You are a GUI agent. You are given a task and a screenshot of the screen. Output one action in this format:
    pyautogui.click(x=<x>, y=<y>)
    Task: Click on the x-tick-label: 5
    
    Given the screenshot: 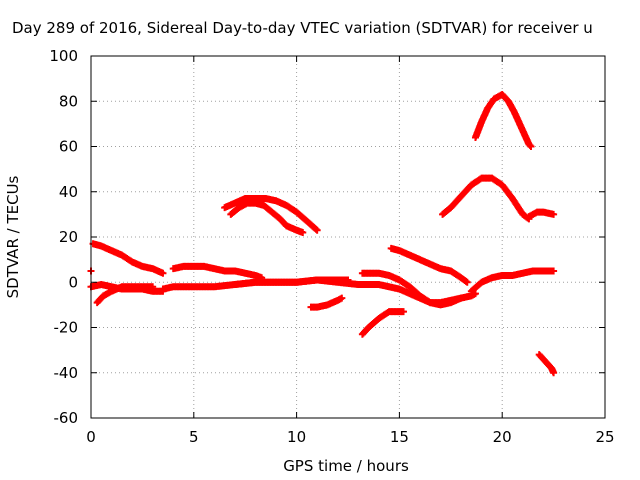 What is the action you would take?
    pyautogui.click(x=194, y=437)
    